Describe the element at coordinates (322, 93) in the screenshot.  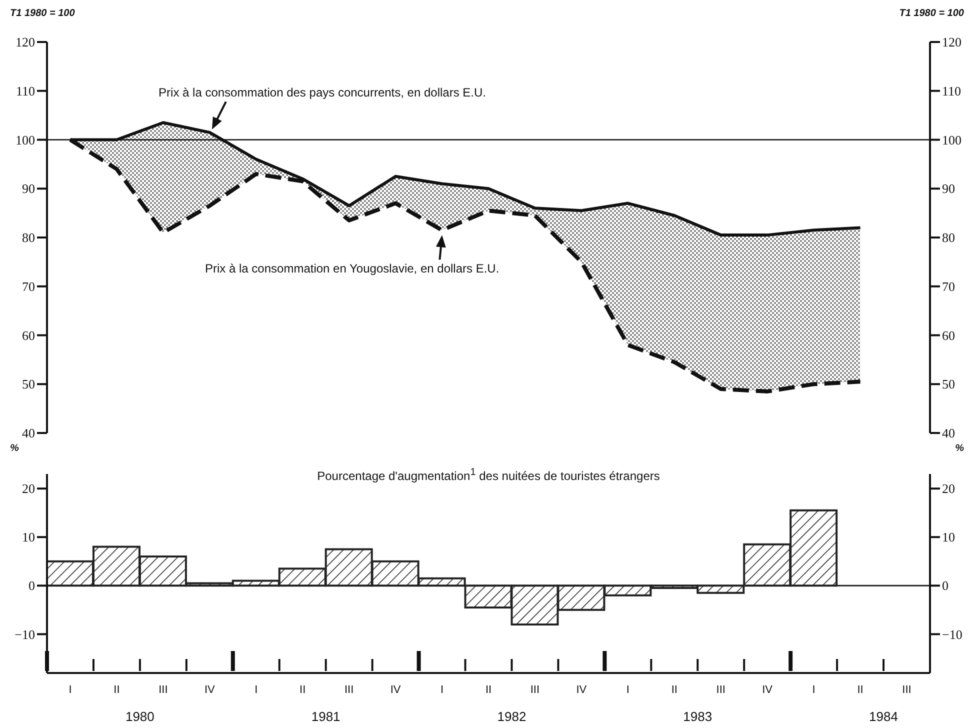
I see `series-label: Prix à la consommation des pays concurrents, en dollars E.U.` at that location.